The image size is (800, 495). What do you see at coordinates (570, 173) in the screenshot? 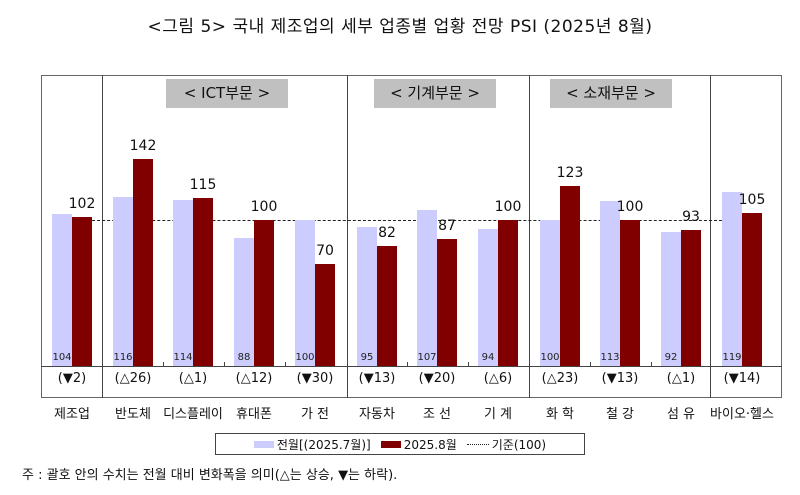
I see `value-label-current: 123` at bounding box center [570, 173].